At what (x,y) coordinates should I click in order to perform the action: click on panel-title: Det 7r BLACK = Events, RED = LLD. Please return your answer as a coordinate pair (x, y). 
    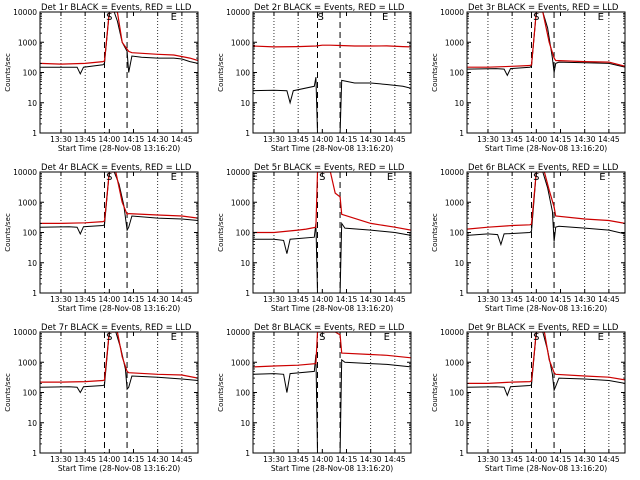
    Looking at the image, I should click on (116, 328).